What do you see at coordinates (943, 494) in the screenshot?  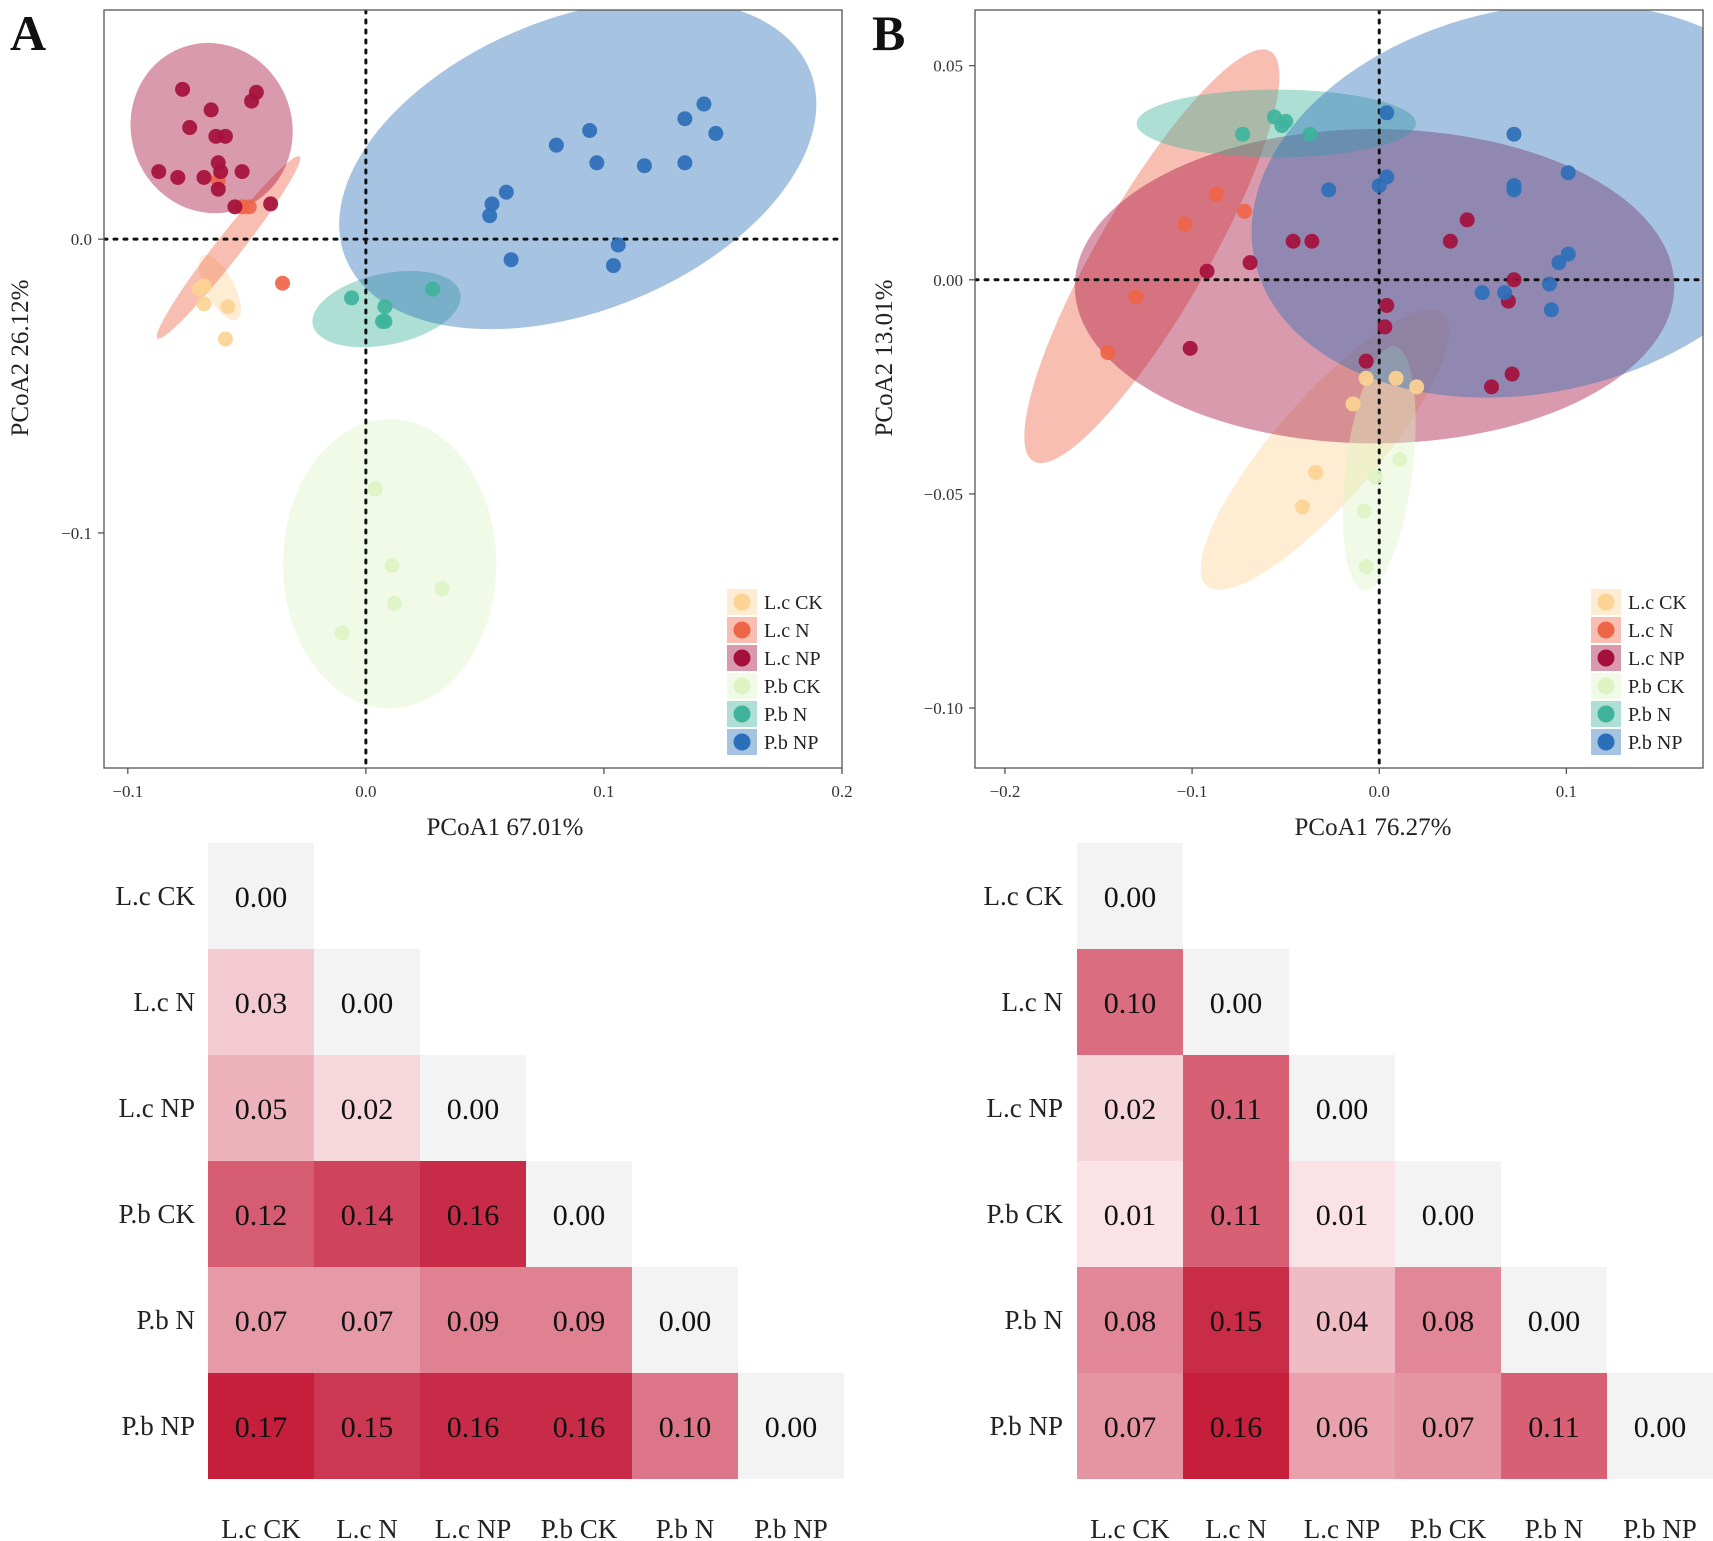 I see `y-tick-label: −0.05` at bounding box center [943, 494].